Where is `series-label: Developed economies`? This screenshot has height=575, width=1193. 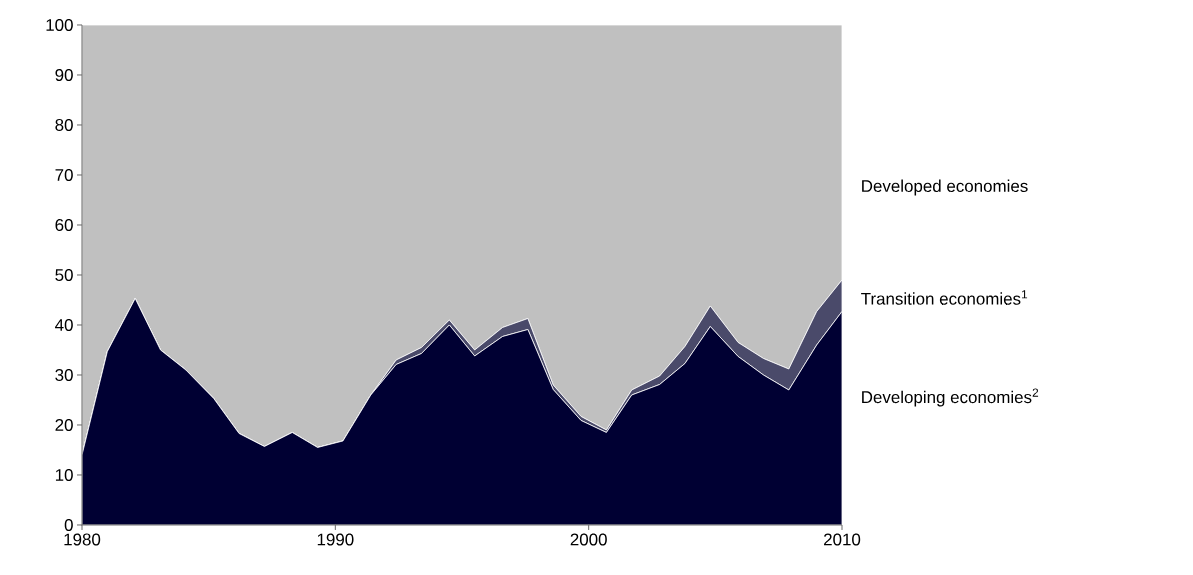
series-label: Developed economies is located at coordinates (945, 187).